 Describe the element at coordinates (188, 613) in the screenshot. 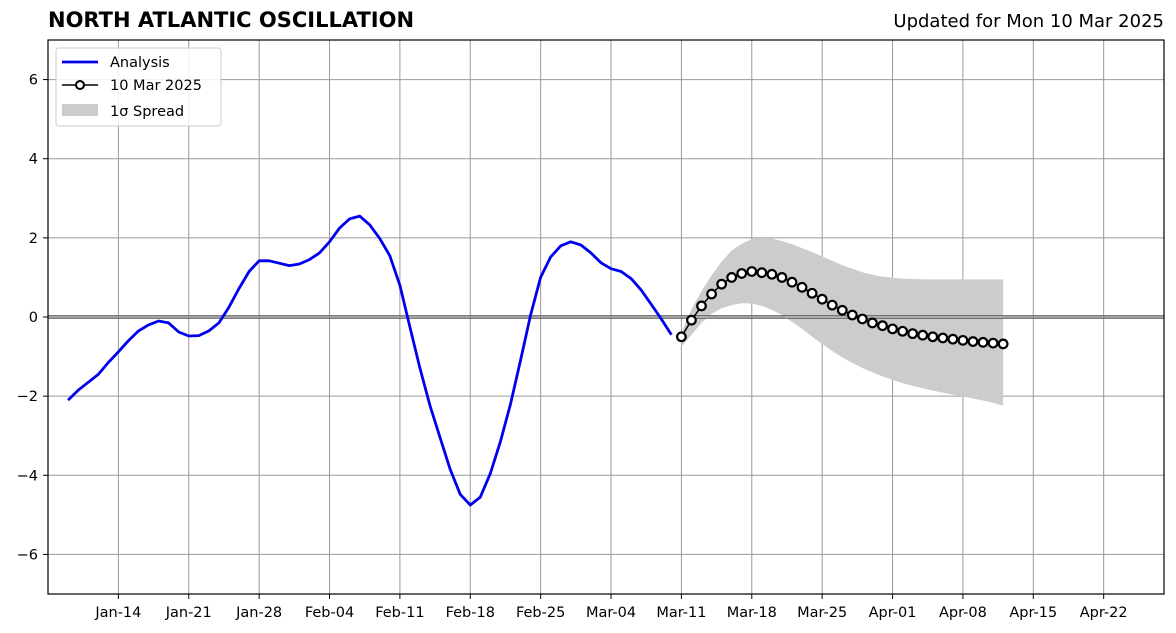

I see `x-tick-label: Jan-21` at that location.